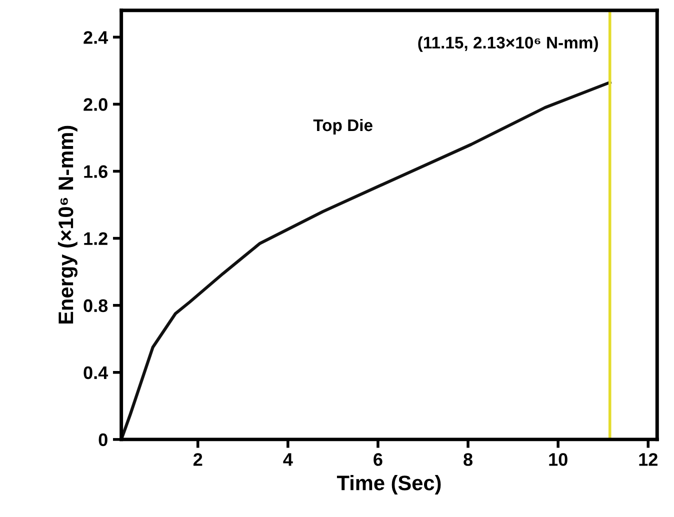 This screenshot has height=517, width=674. Describe the element at coordinates (96, 238) in the screenshot. I see `y-tick-label: 1.2` at that location.